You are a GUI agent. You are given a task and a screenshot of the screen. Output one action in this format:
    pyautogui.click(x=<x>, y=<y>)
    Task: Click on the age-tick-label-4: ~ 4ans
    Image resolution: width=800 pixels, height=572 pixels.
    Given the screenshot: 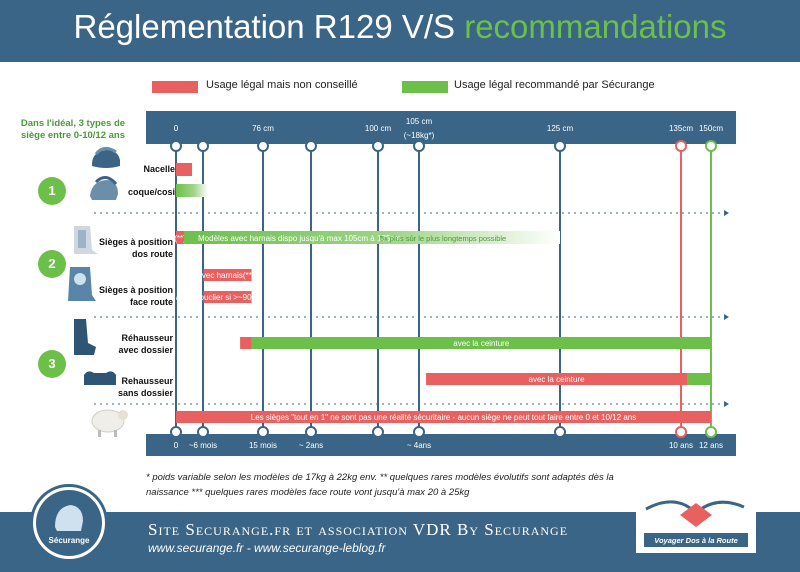 What is the action you would take?
    pyautogui.click(x=419, y=445)
    